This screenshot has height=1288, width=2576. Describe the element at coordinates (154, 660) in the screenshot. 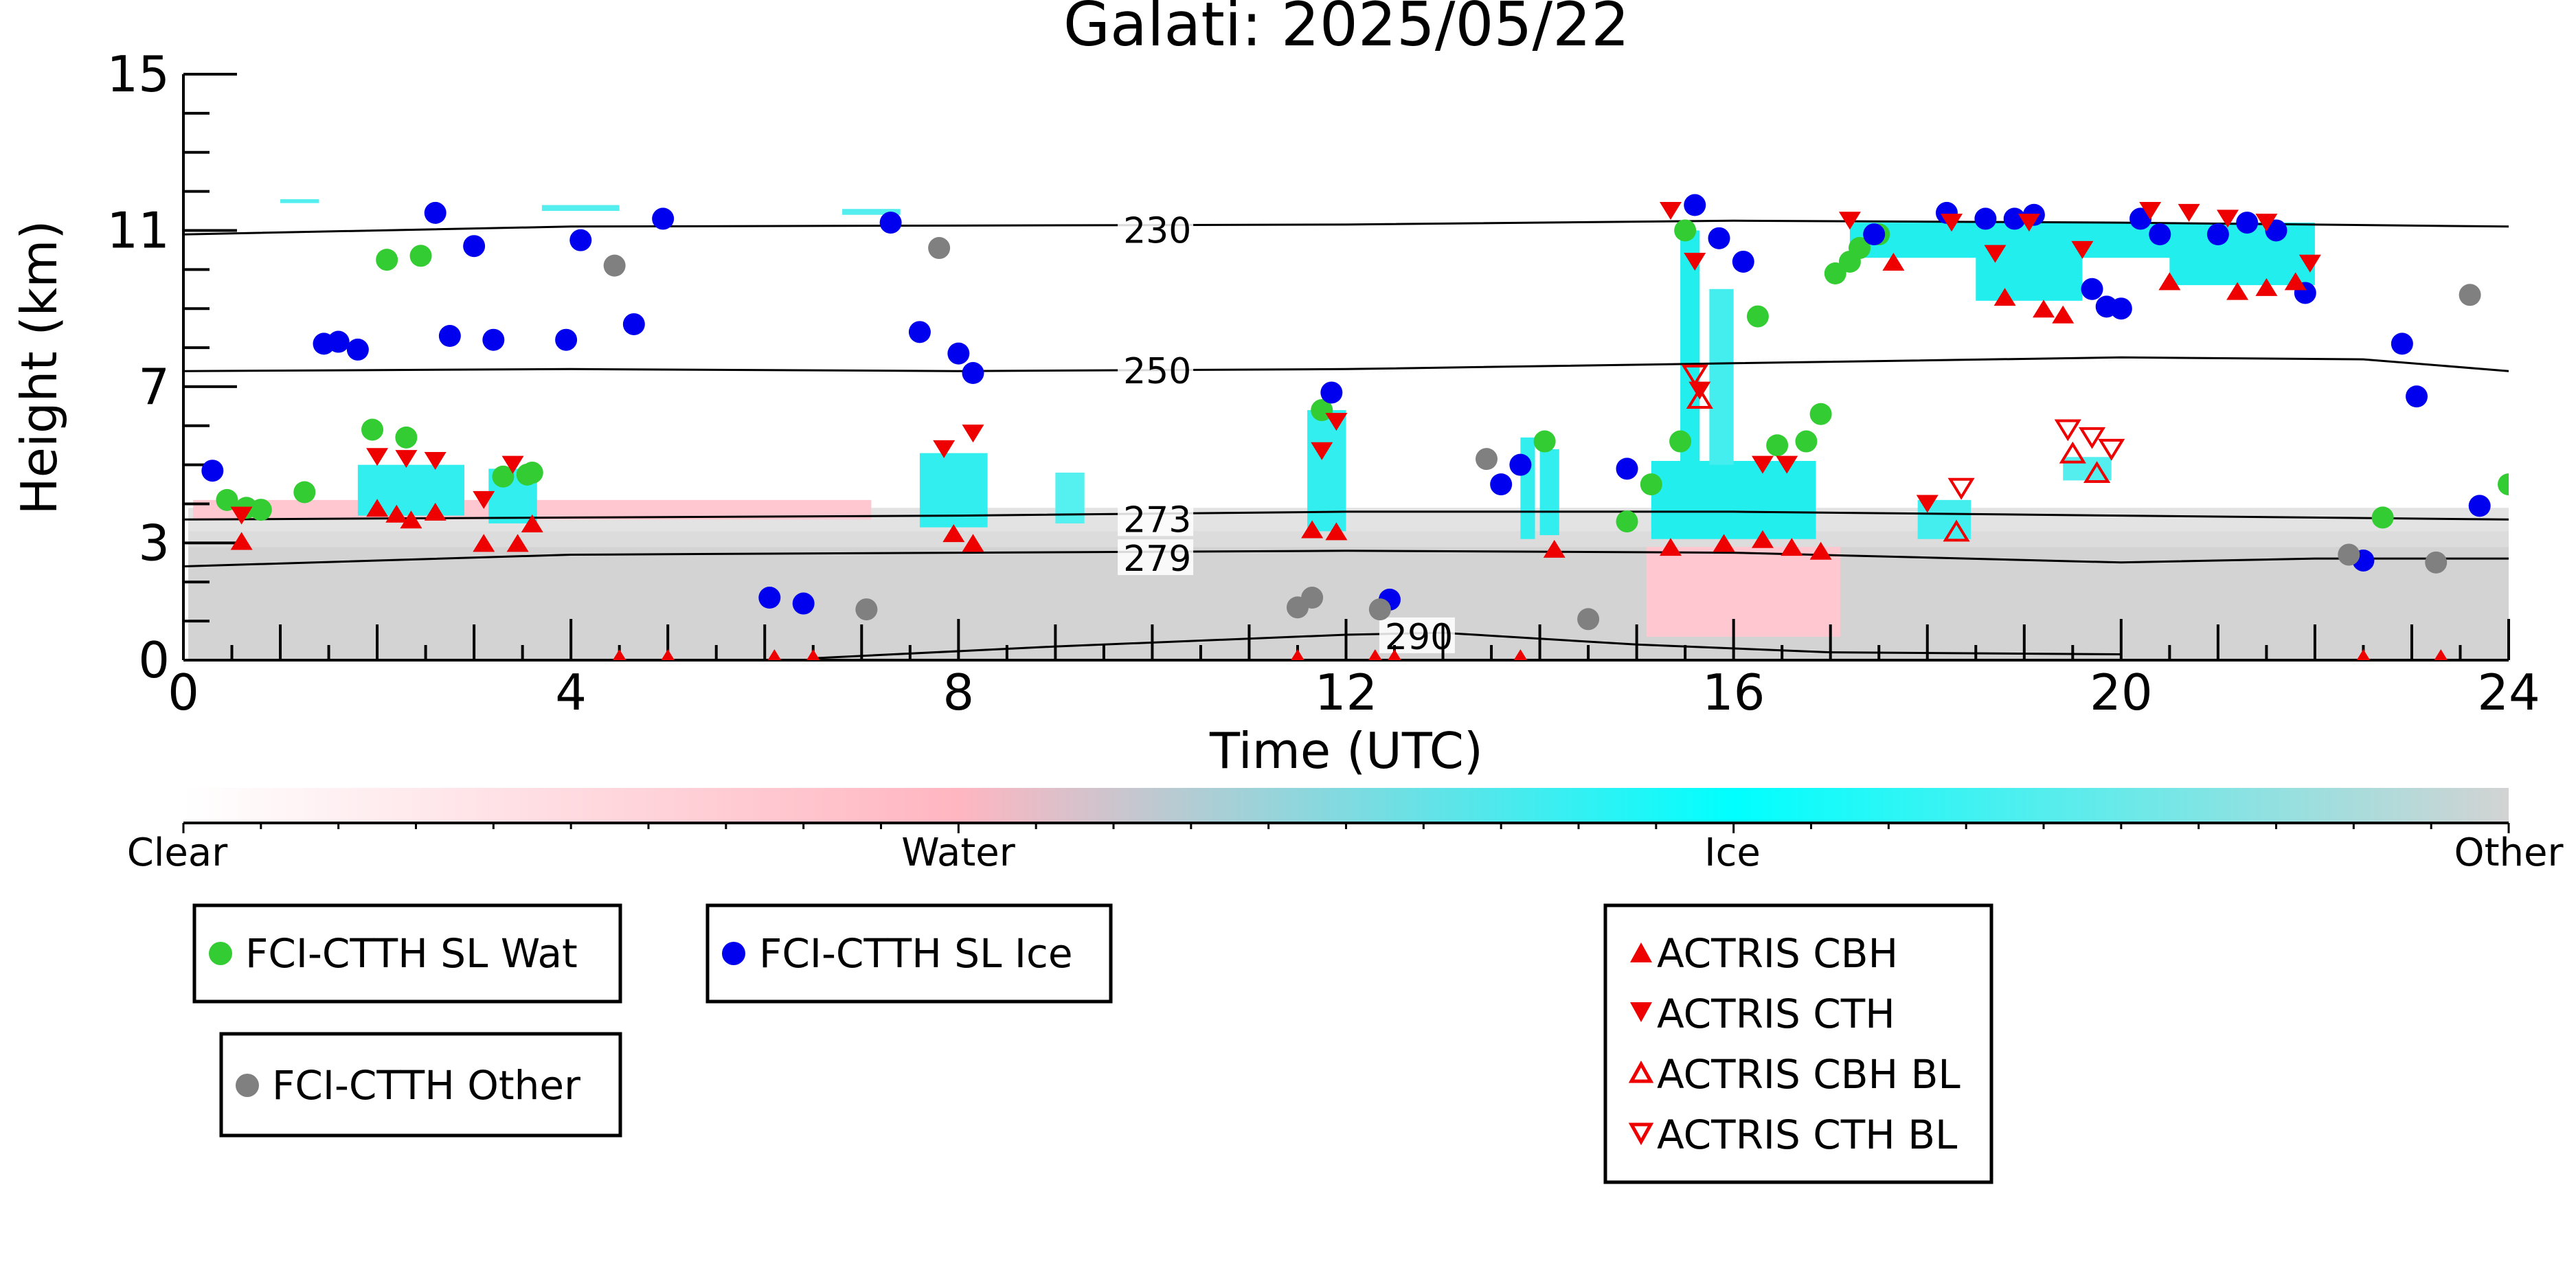

I see `y-tick-label: 0` at that location.